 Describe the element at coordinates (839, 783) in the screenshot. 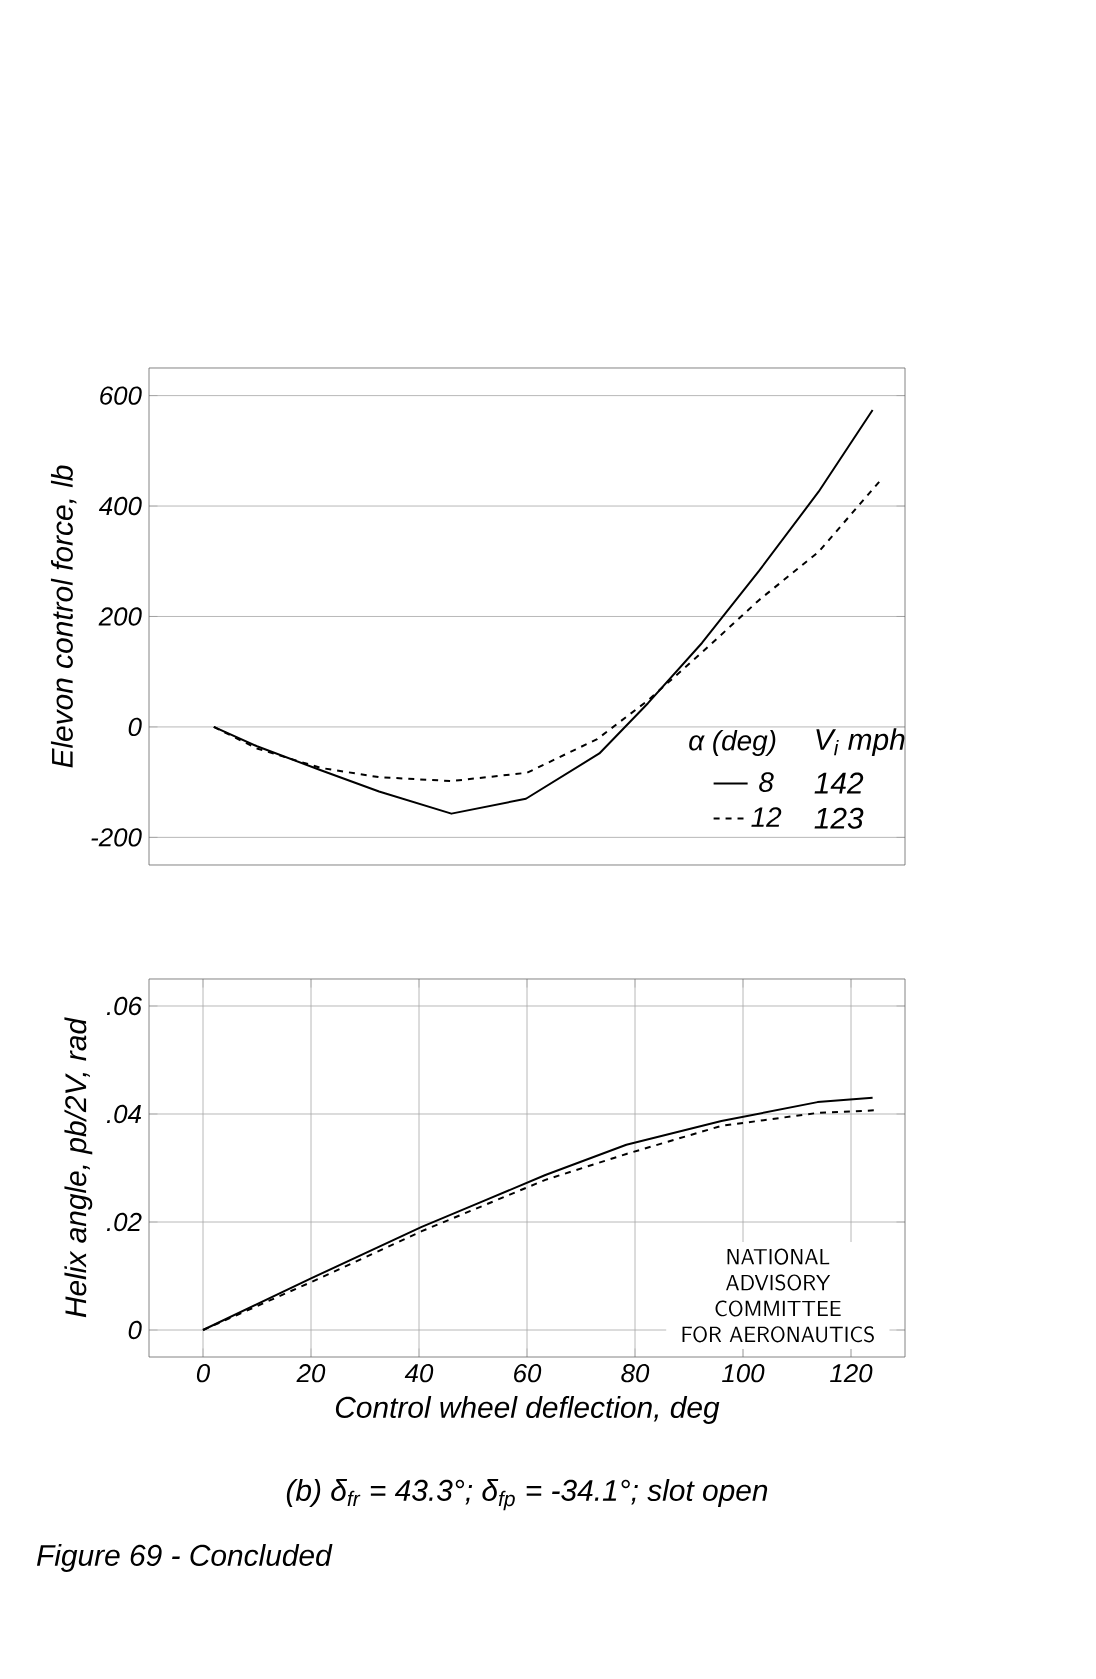

I see `annotation: 142` at that location.